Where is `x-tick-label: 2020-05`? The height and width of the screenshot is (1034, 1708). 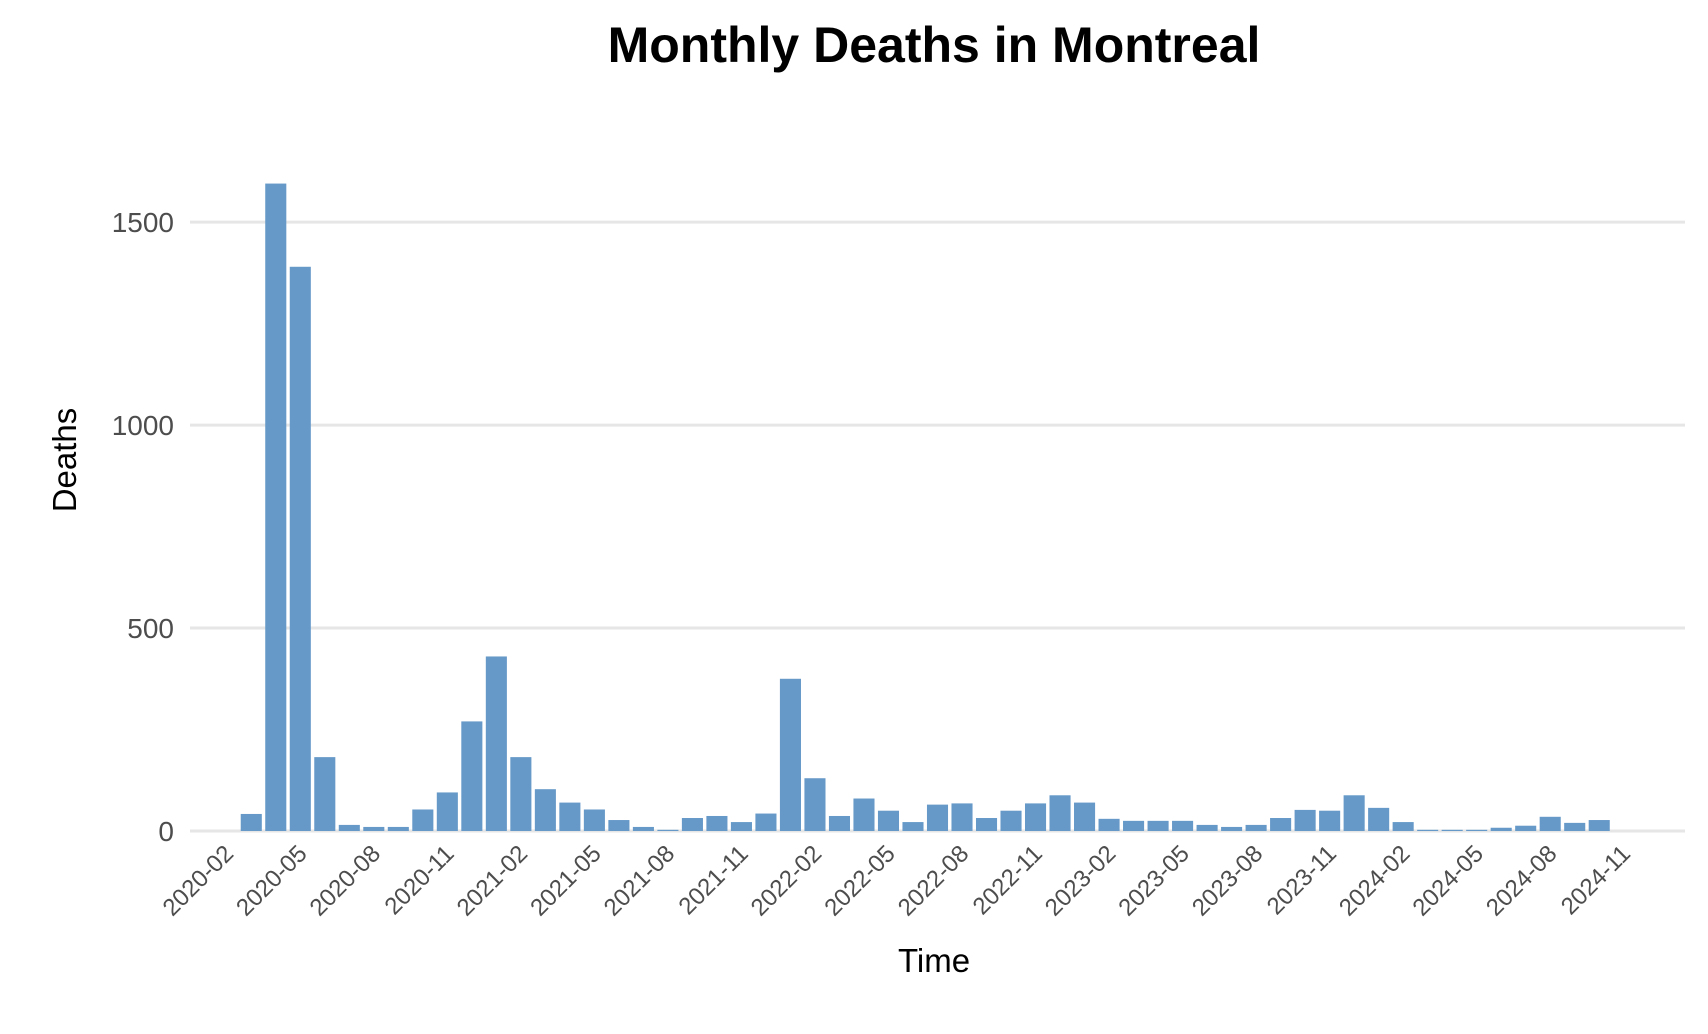
x-tick-label: 2020-05 is located at coordinates (271, 880).